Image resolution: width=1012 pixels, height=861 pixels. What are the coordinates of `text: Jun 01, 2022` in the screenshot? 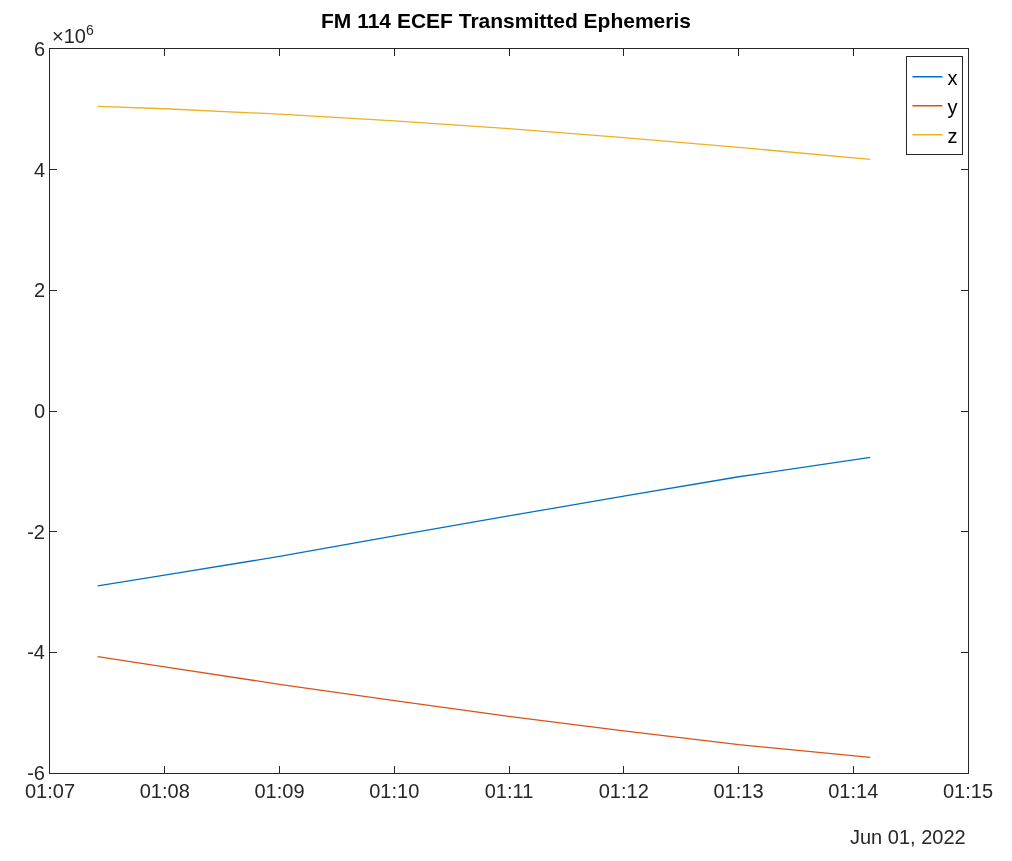 It's located at (908, 837).